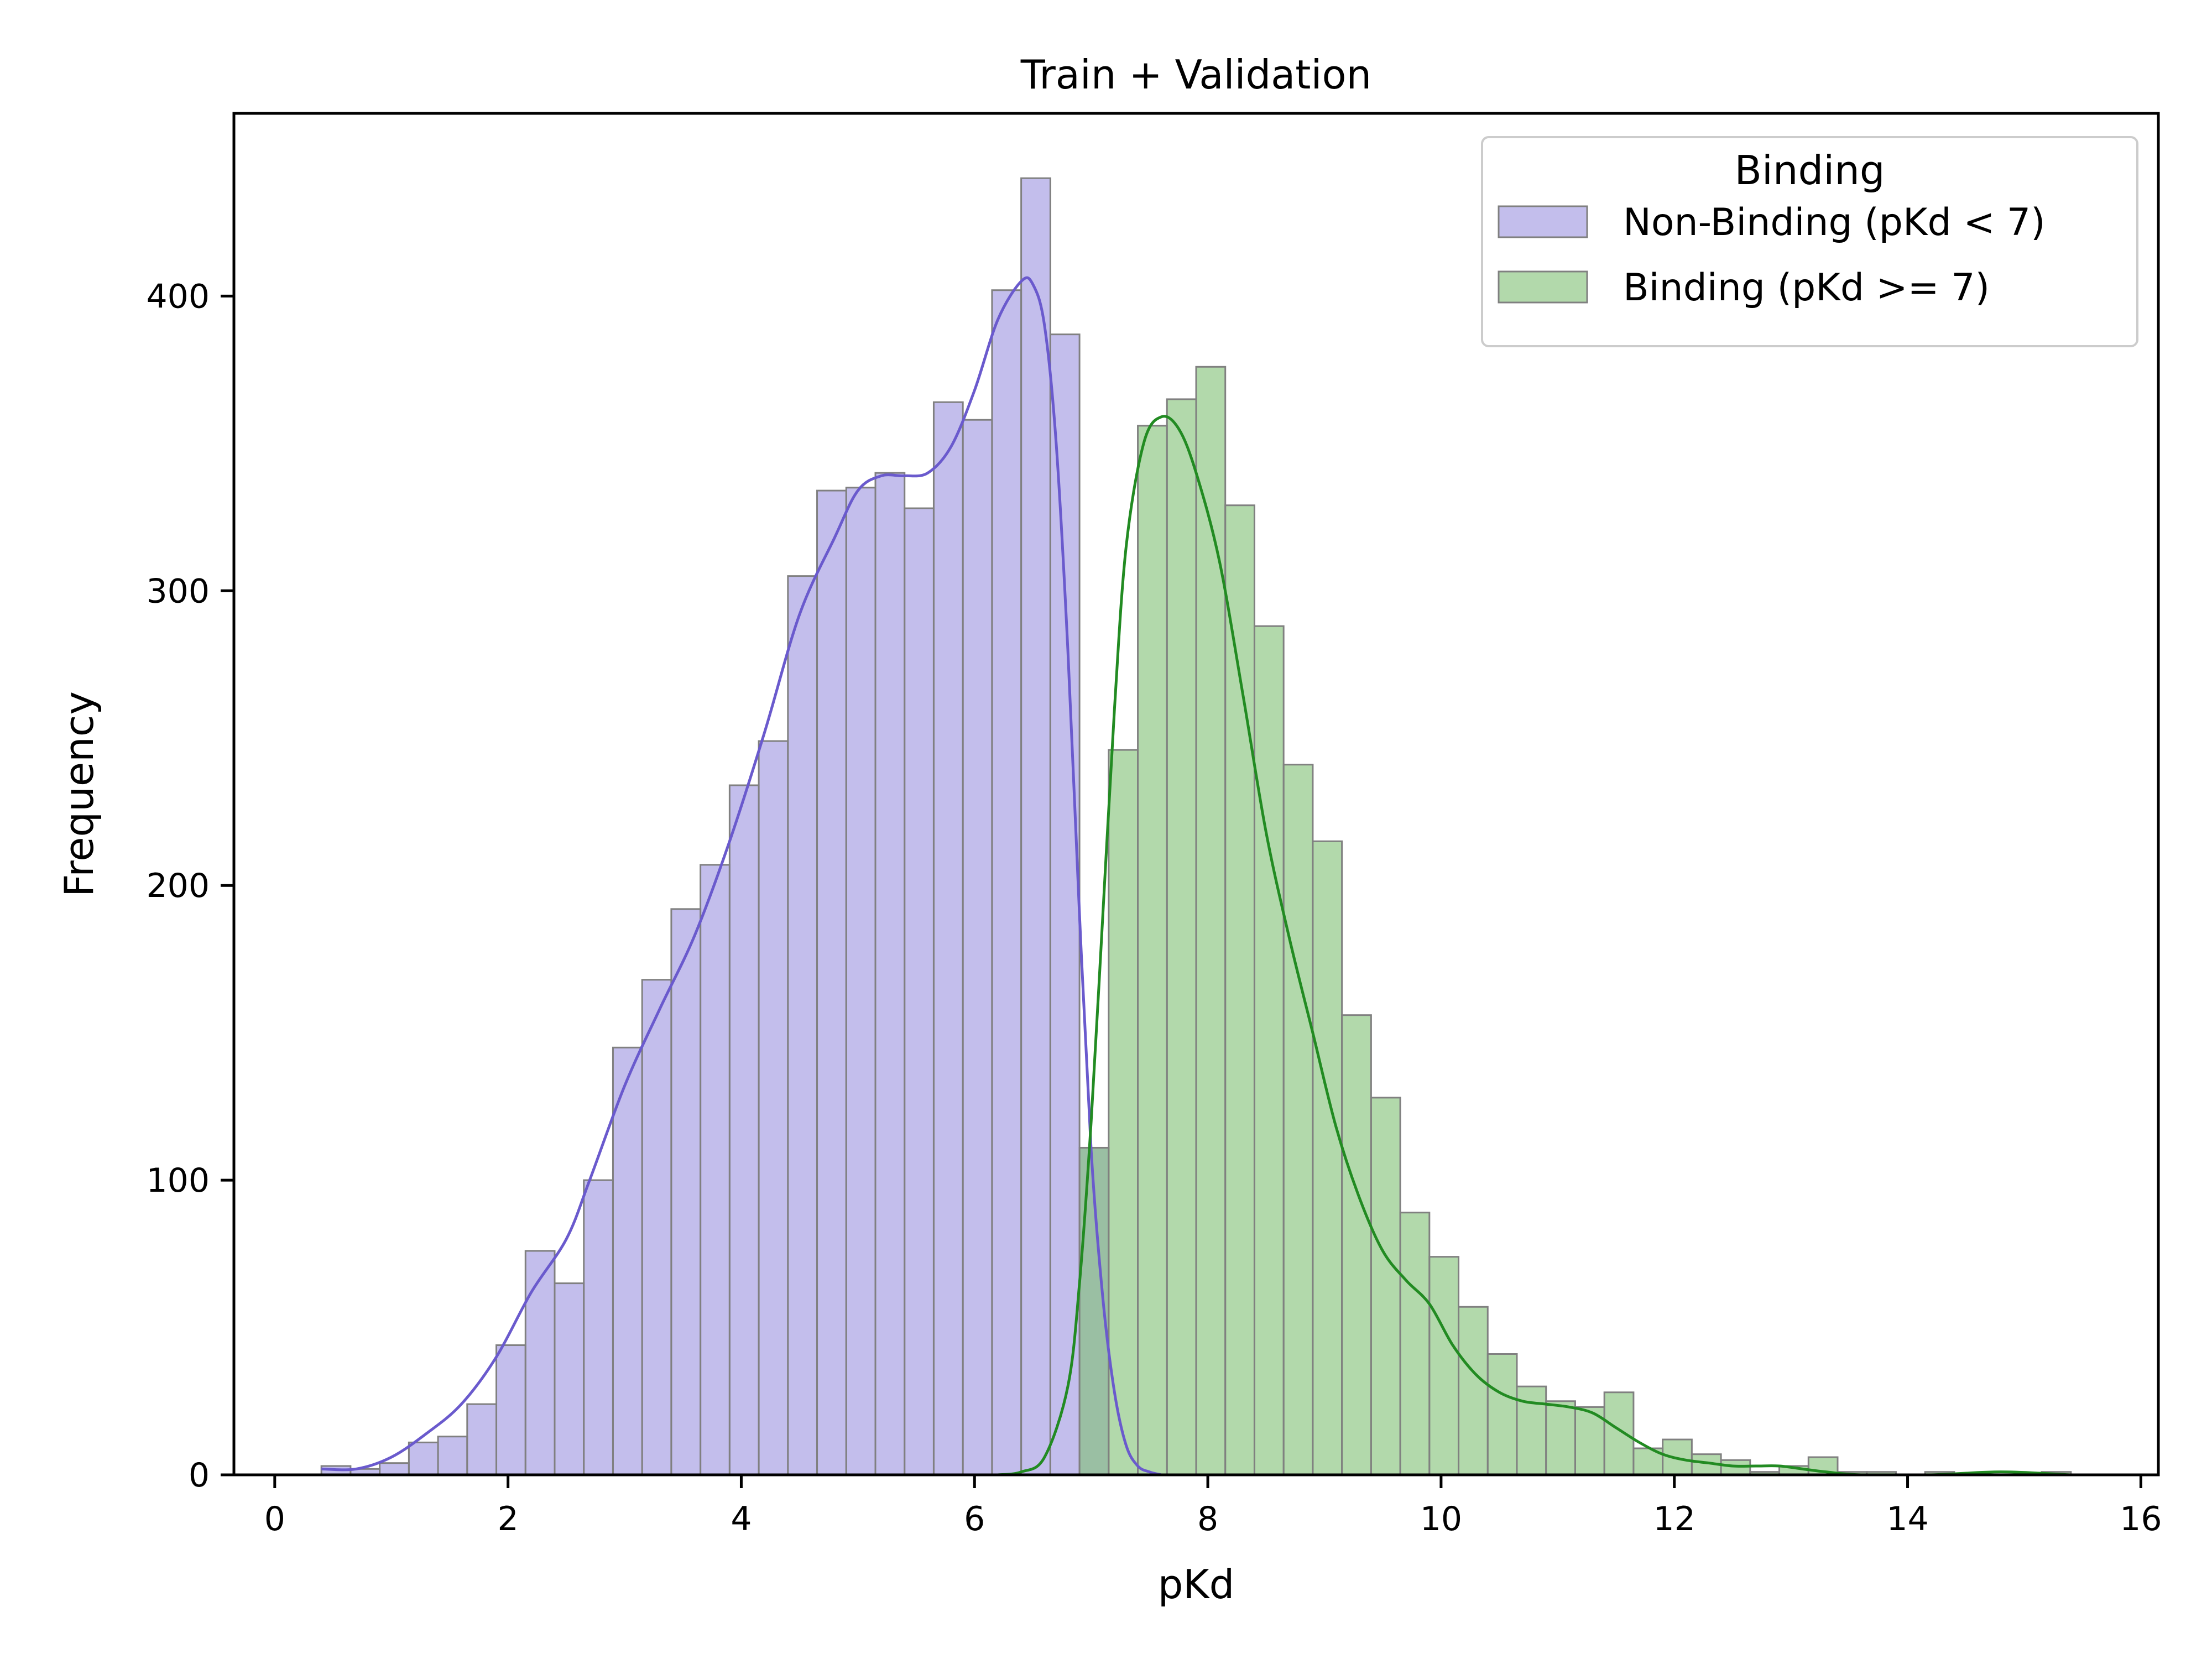 Image resolution: width=2212 pixels, height=1659 pixels. Describe the element at coordinates (1196, 74) in the screenshot. I see `chart-title: Train + Validation` at that location.